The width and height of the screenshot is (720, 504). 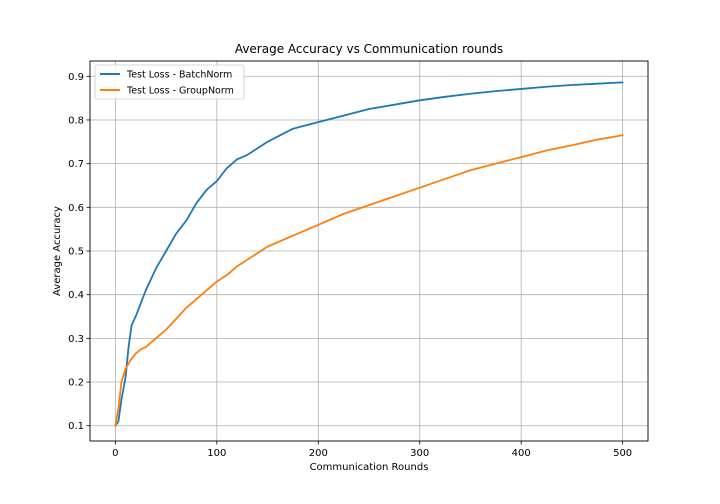 I want to click on legend-label-groupnorm: Test Loss - GroupNorm, so click(x=180, y=91).